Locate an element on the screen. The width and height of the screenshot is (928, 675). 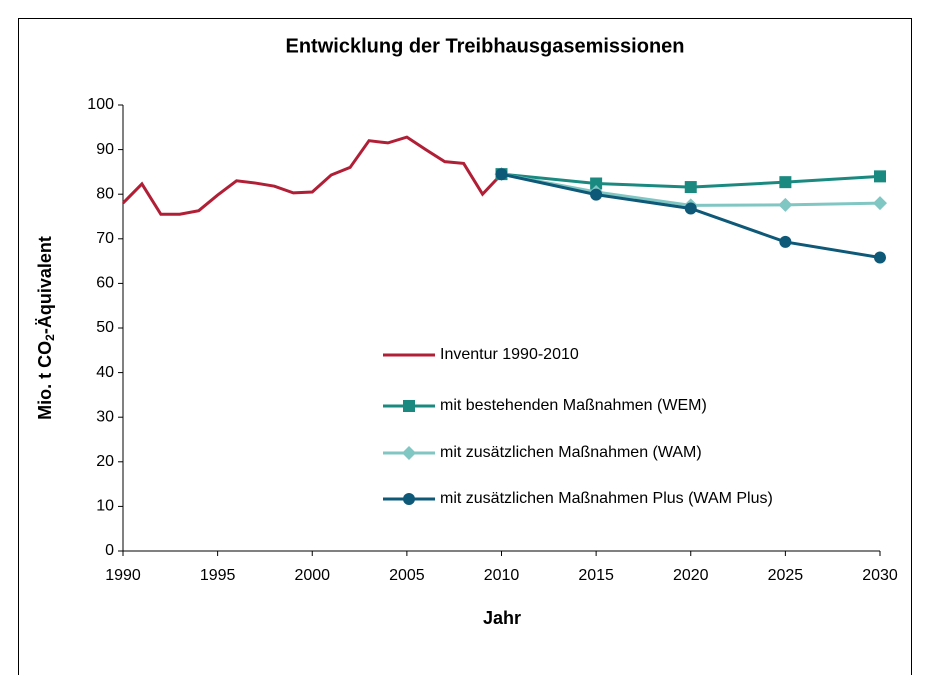
y-tick-label: 50 is located at coordinates (105, 327).